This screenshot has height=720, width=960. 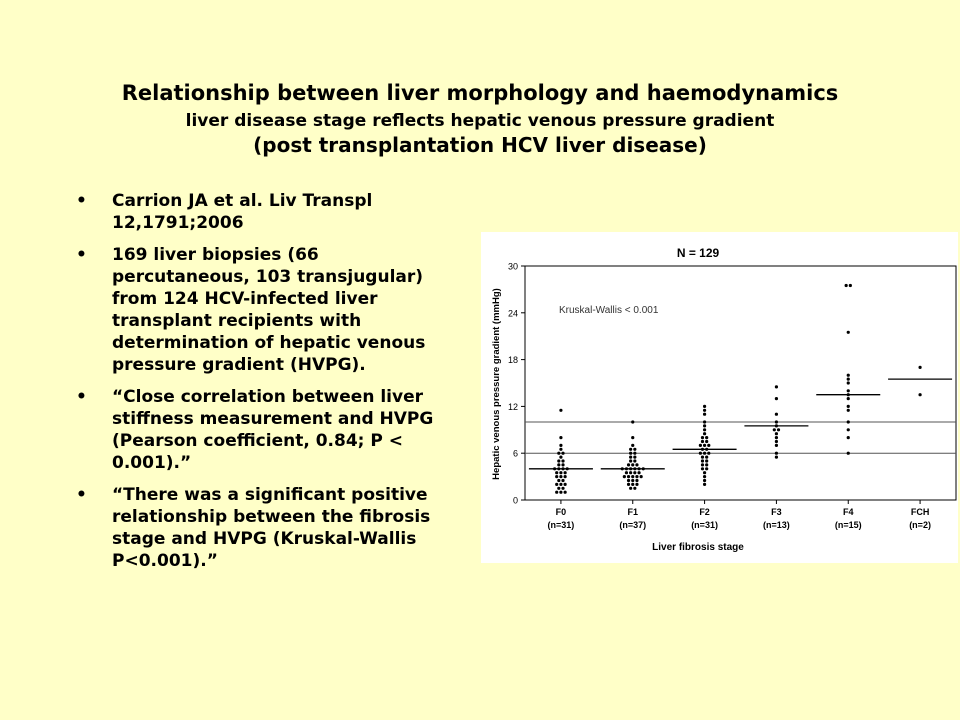 What do you see at coordinates (920, 525) in the screenshot?
I see `category-n-label: (n=2)` at bounding box center [920, 525].